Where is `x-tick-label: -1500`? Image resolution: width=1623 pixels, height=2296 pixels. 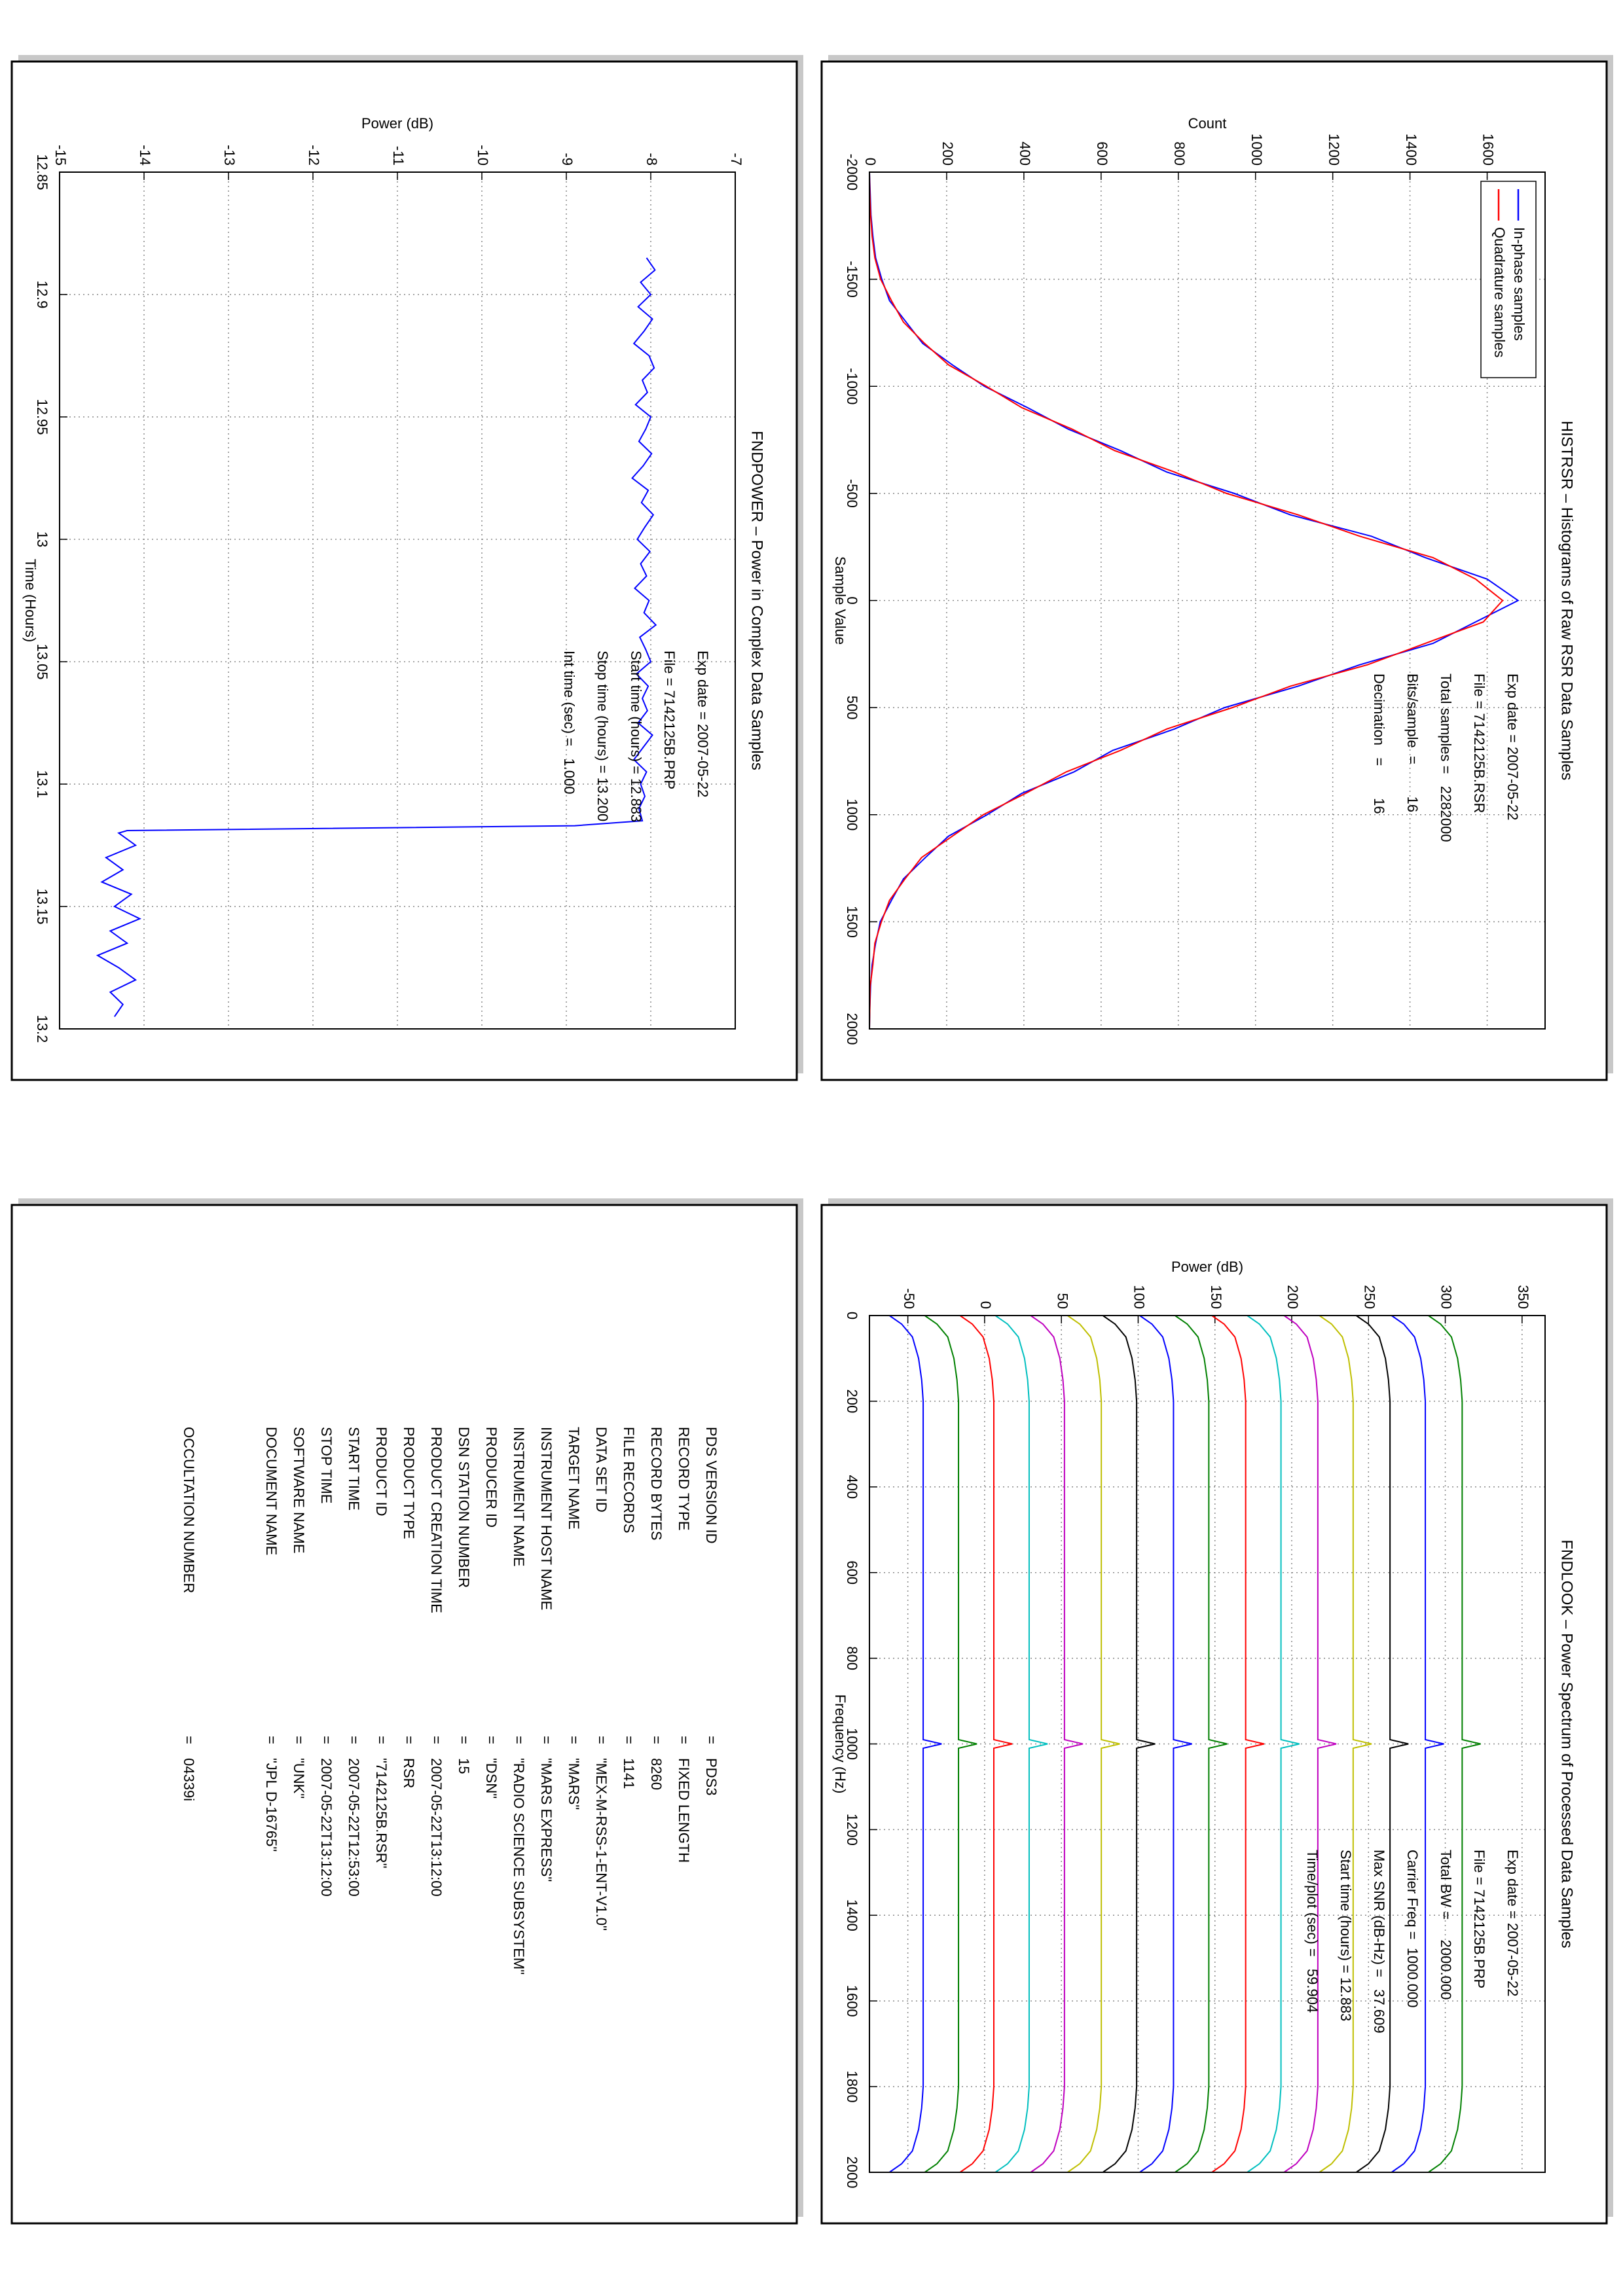 x-tick-label: -1500 is located at coordinates (852, 278).